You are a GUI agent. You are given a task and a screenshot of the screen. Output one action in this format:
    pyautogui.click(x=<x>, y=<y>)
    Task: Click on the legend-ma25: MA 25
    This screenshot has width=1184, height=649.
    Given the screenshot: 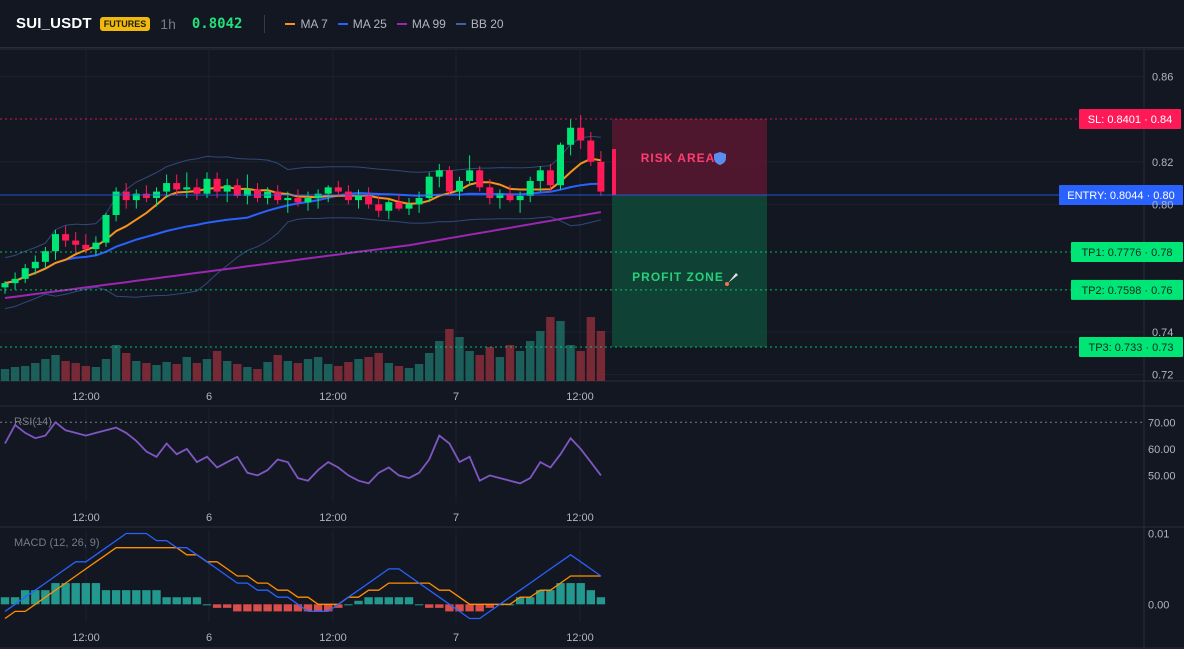 What is the action you would take?
    pyautogui.click(x=362, y=23)
    